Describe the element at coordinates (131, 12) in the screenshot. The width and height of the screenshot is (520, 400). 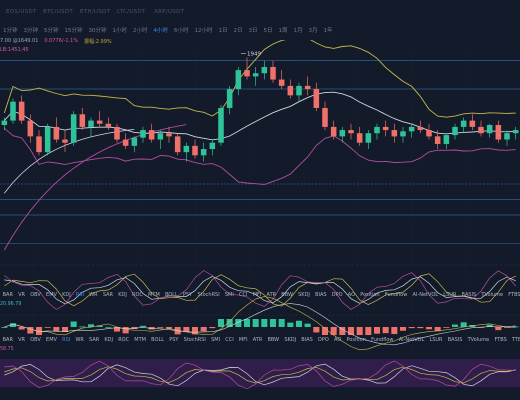
I see `symbol-tab: LTC/USDT` at that location.